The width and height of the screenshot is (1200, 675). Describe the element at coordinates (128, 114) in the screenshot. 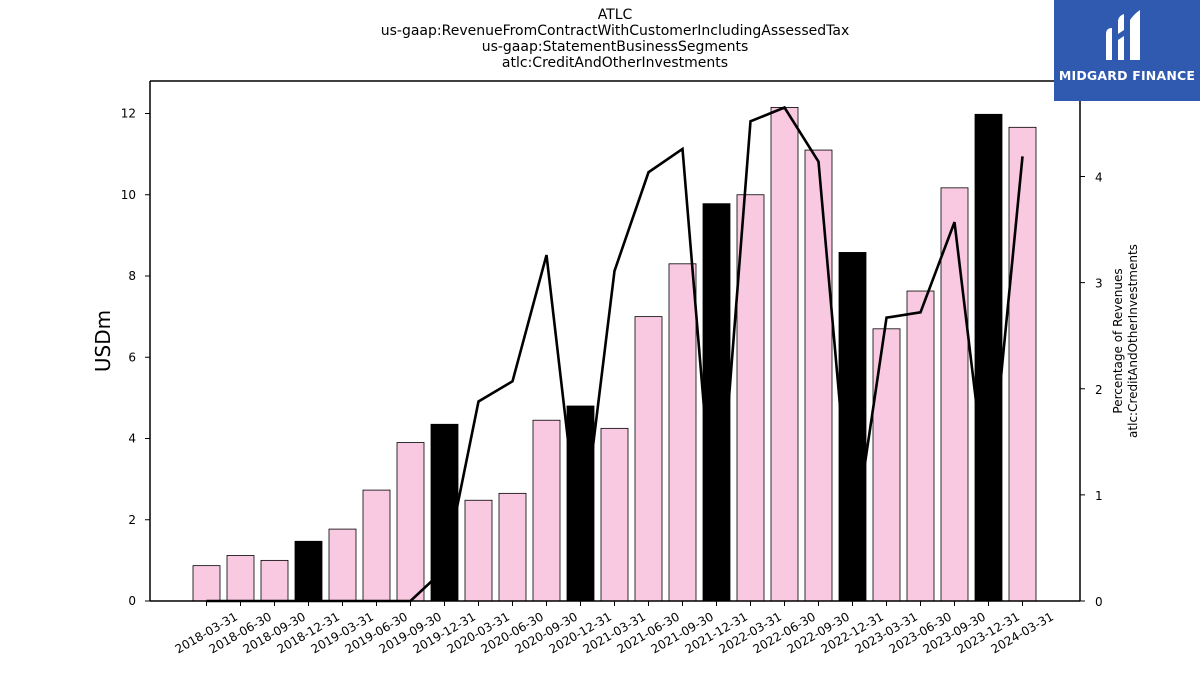

I see `y-tick-label: 12` at that location.